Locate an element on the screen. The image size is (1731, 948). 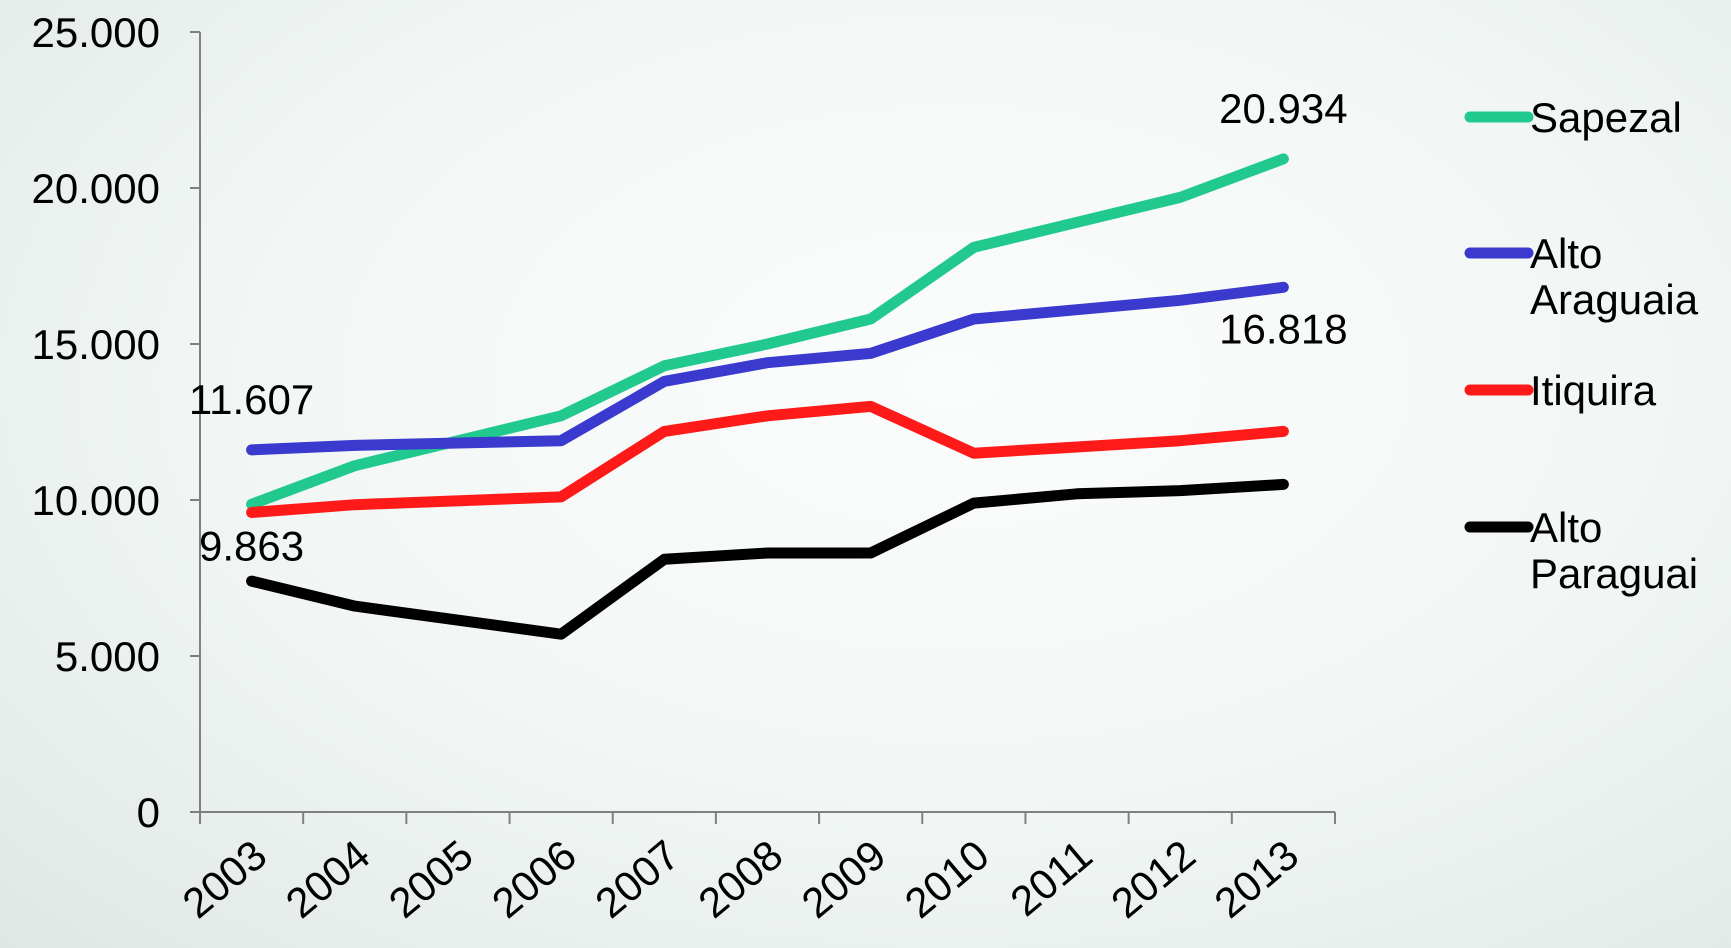
x-tick-label: 2006 is located at coordinates (534, 879).